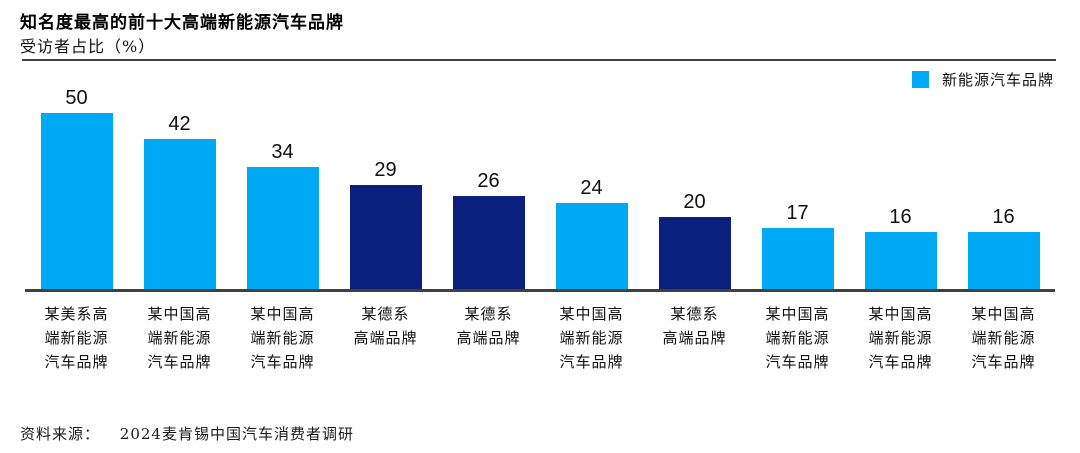 The width and height of the screenshot is (1080, 453). Describe the element at coordinates (539, 60) in the screenshot. I see `header-divider` at that location.